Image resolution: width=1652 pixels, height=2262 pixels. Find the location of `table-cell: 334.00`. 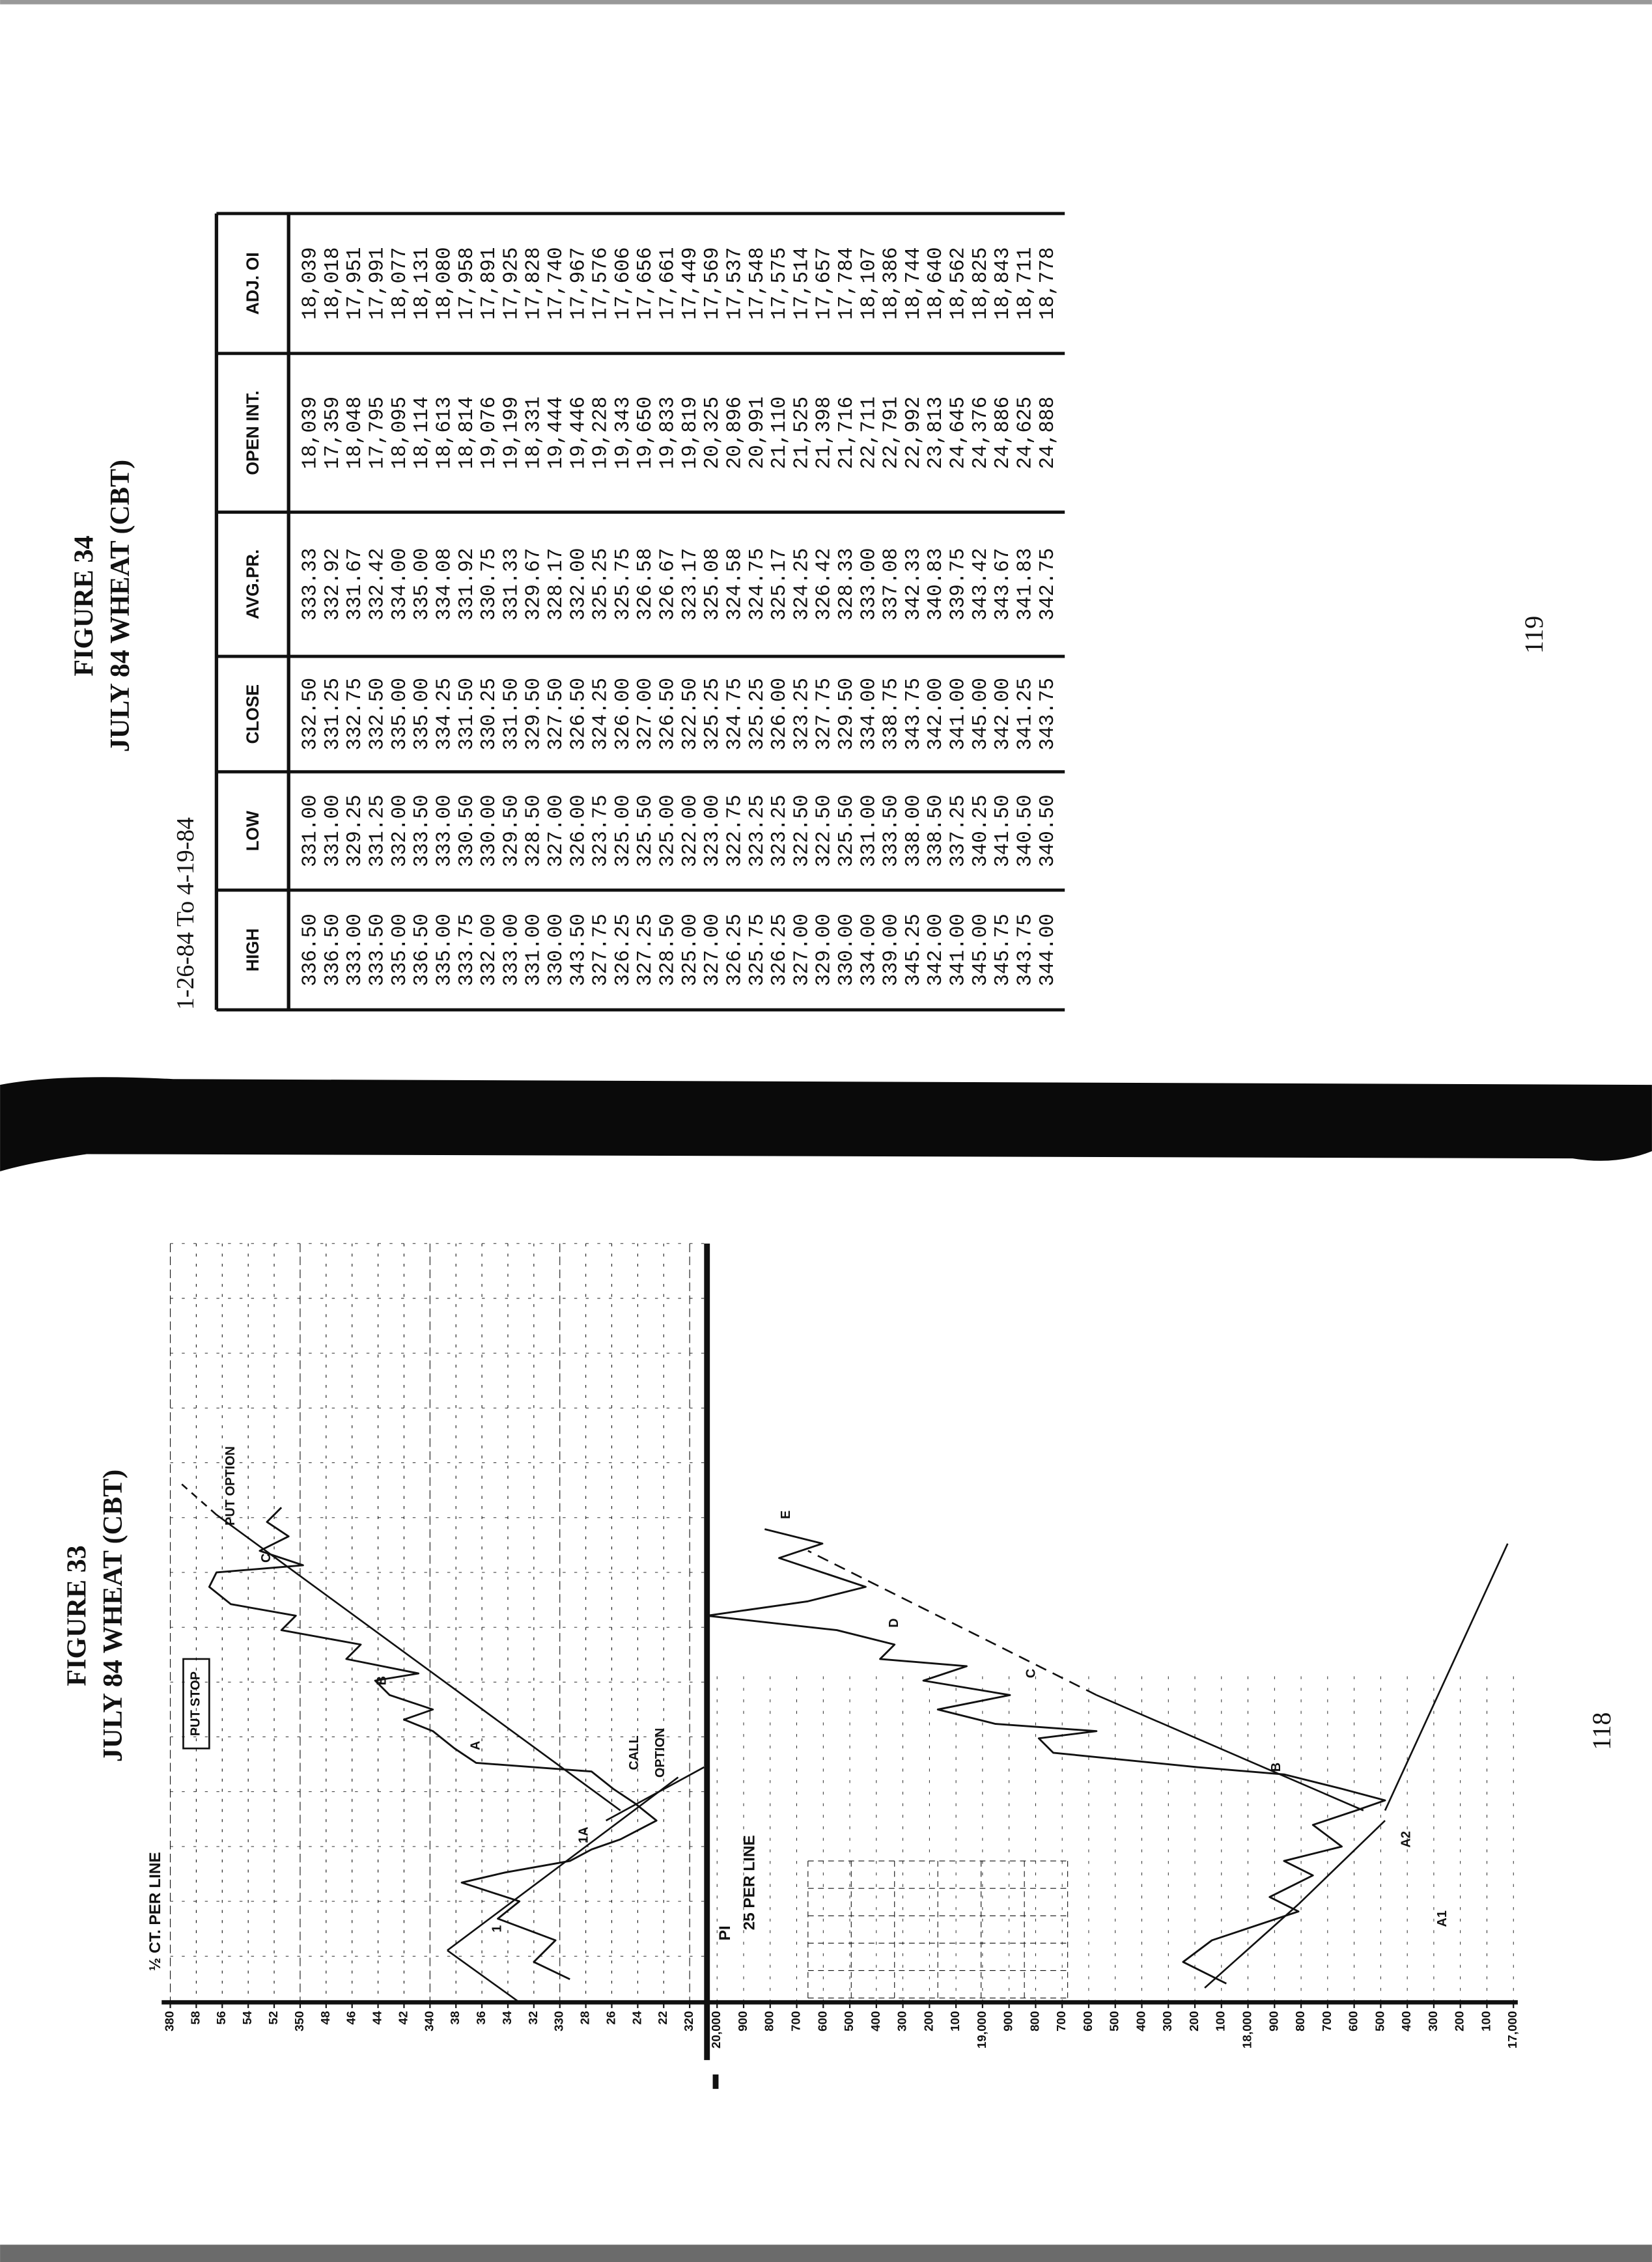

table-cell: 334.00 is located at coordinates (869, 950).